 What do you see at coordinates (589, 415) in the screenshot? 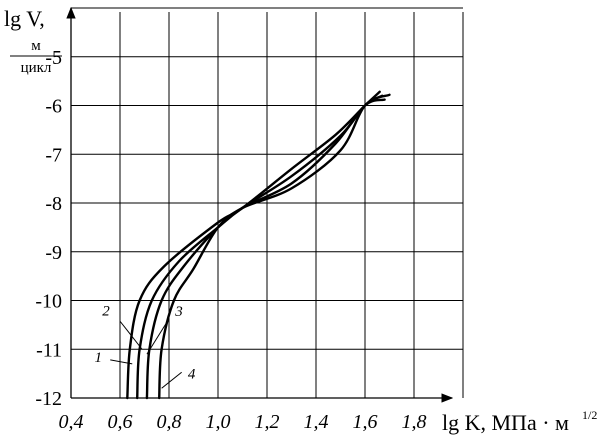
I see `x-axis-label-exponent: 1/2` at bounding box center [589, 415].